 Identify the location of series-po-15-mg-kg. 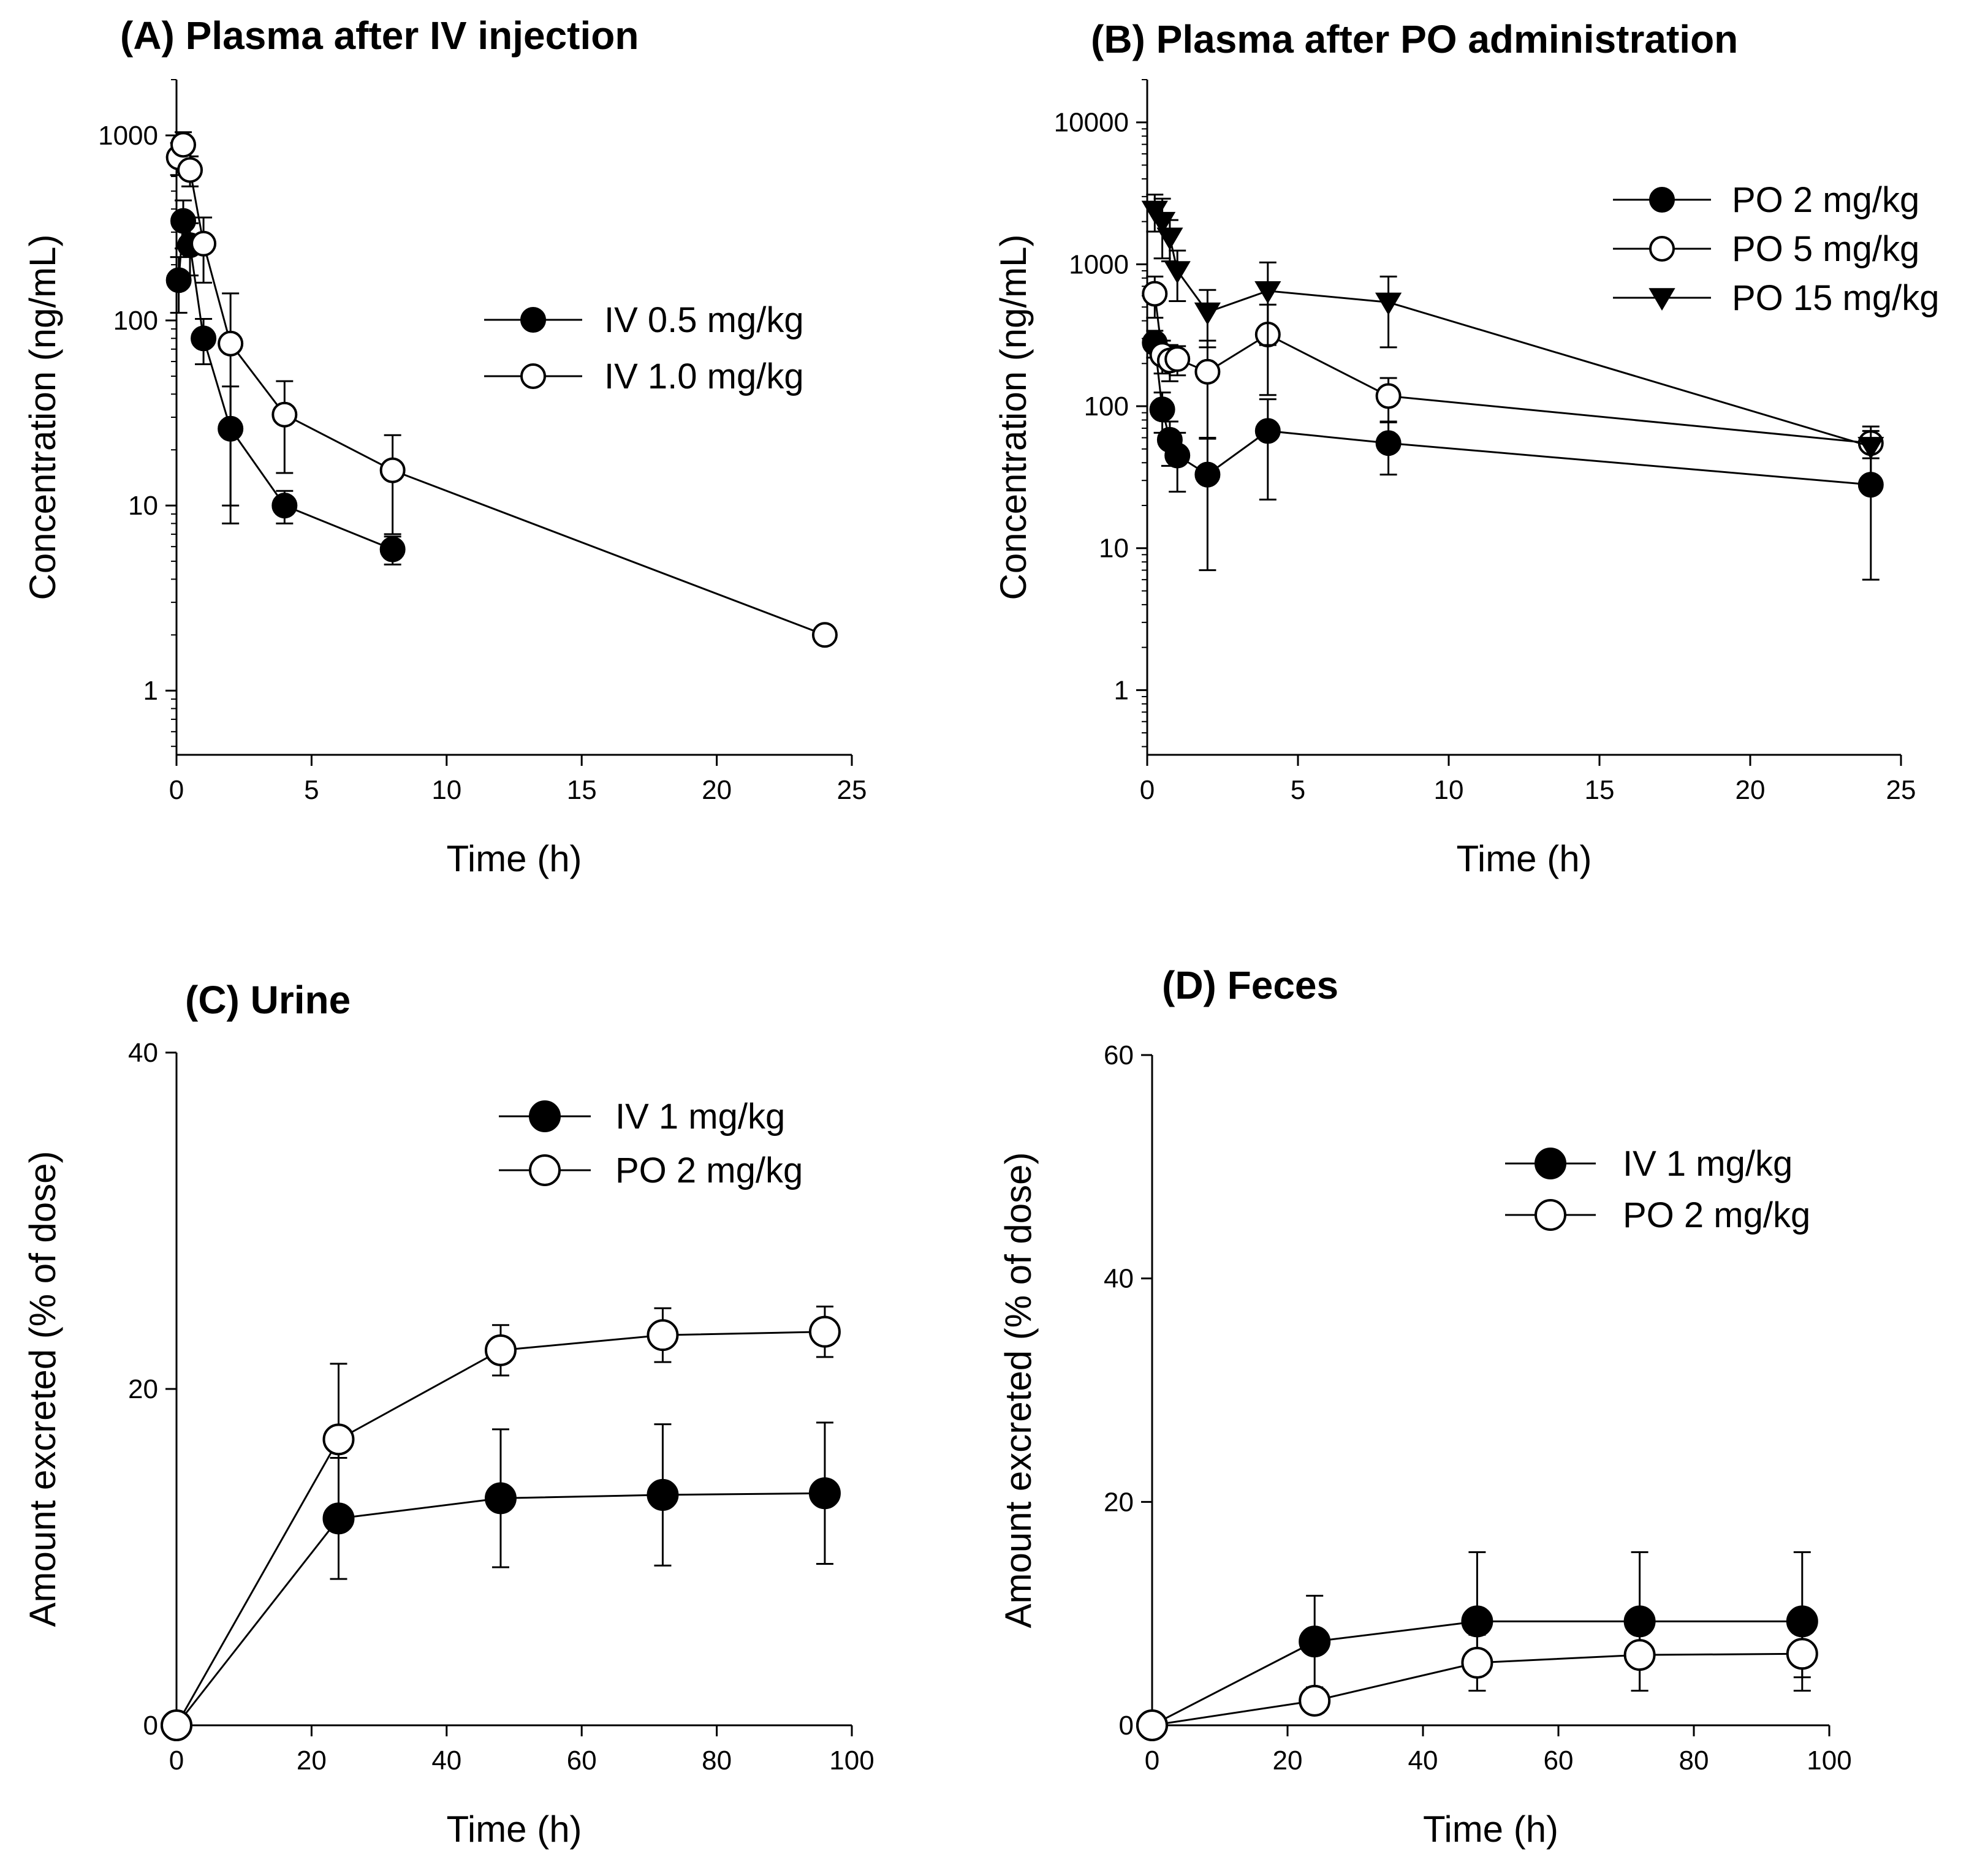
(1512, 336).